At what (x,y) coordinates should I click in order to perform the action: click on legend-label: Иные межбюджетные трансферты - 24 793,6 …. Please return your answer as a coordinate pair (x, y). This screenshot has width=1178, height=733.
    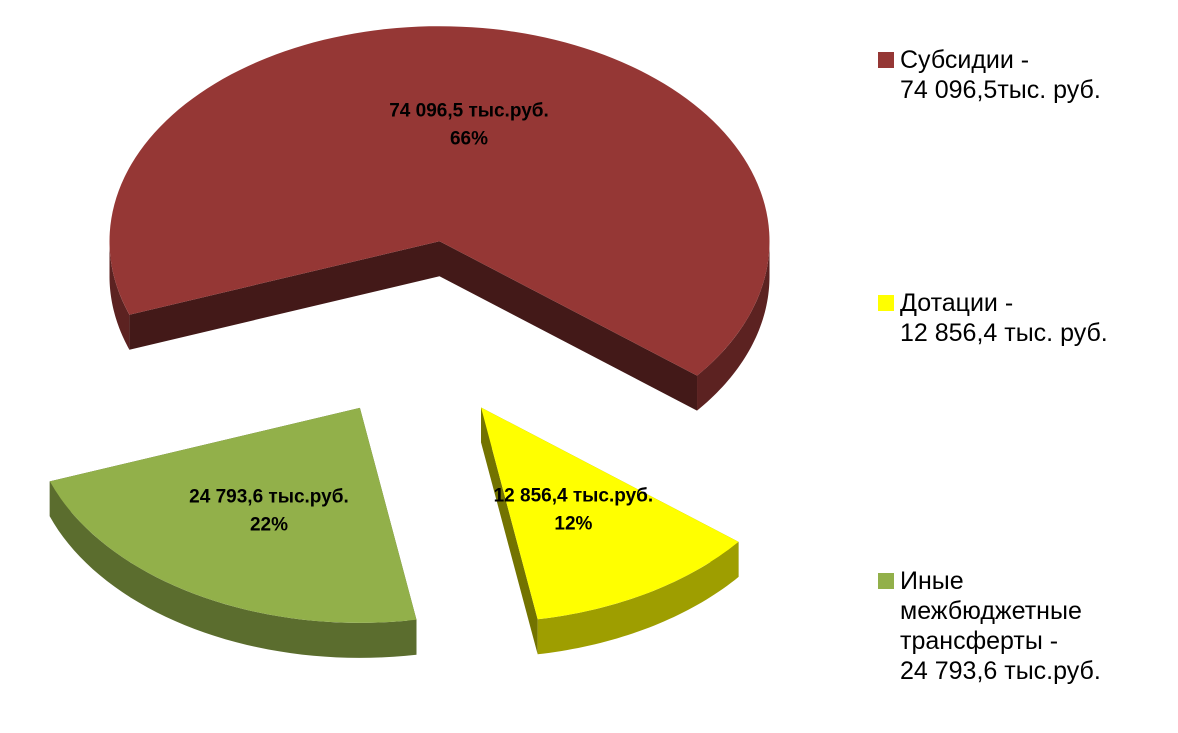
    Looking at the image, I should click on (1000, 626).